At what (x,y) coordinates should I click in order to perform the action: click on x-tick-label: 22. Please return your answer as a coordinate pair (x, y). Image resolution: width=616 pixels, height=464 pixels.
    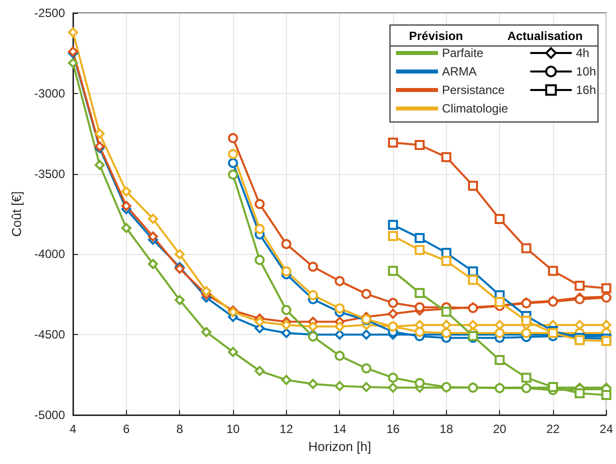
    Looking at the image, I should click on (553, 429).